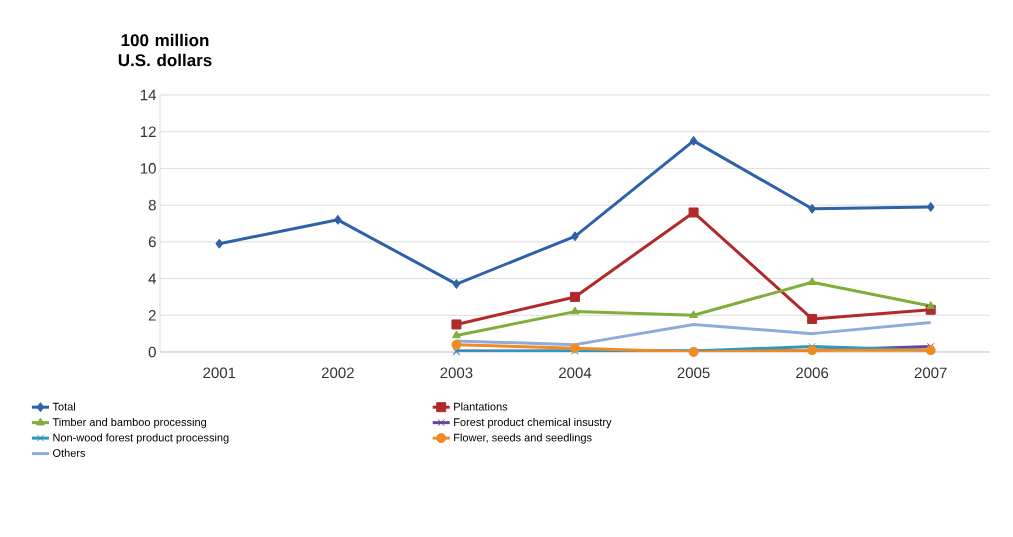  I want to click on y-tick-label: 12, so click(148, 131).